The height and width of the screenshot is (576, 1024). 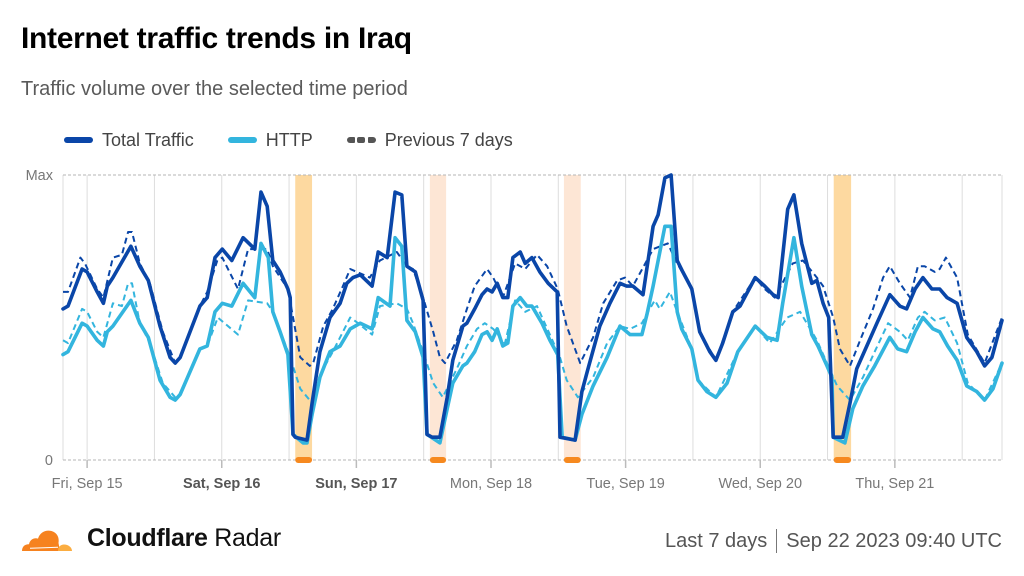 I want to click on legend-item-total-traffic: Total Traffic, so click(x=129, y=140).